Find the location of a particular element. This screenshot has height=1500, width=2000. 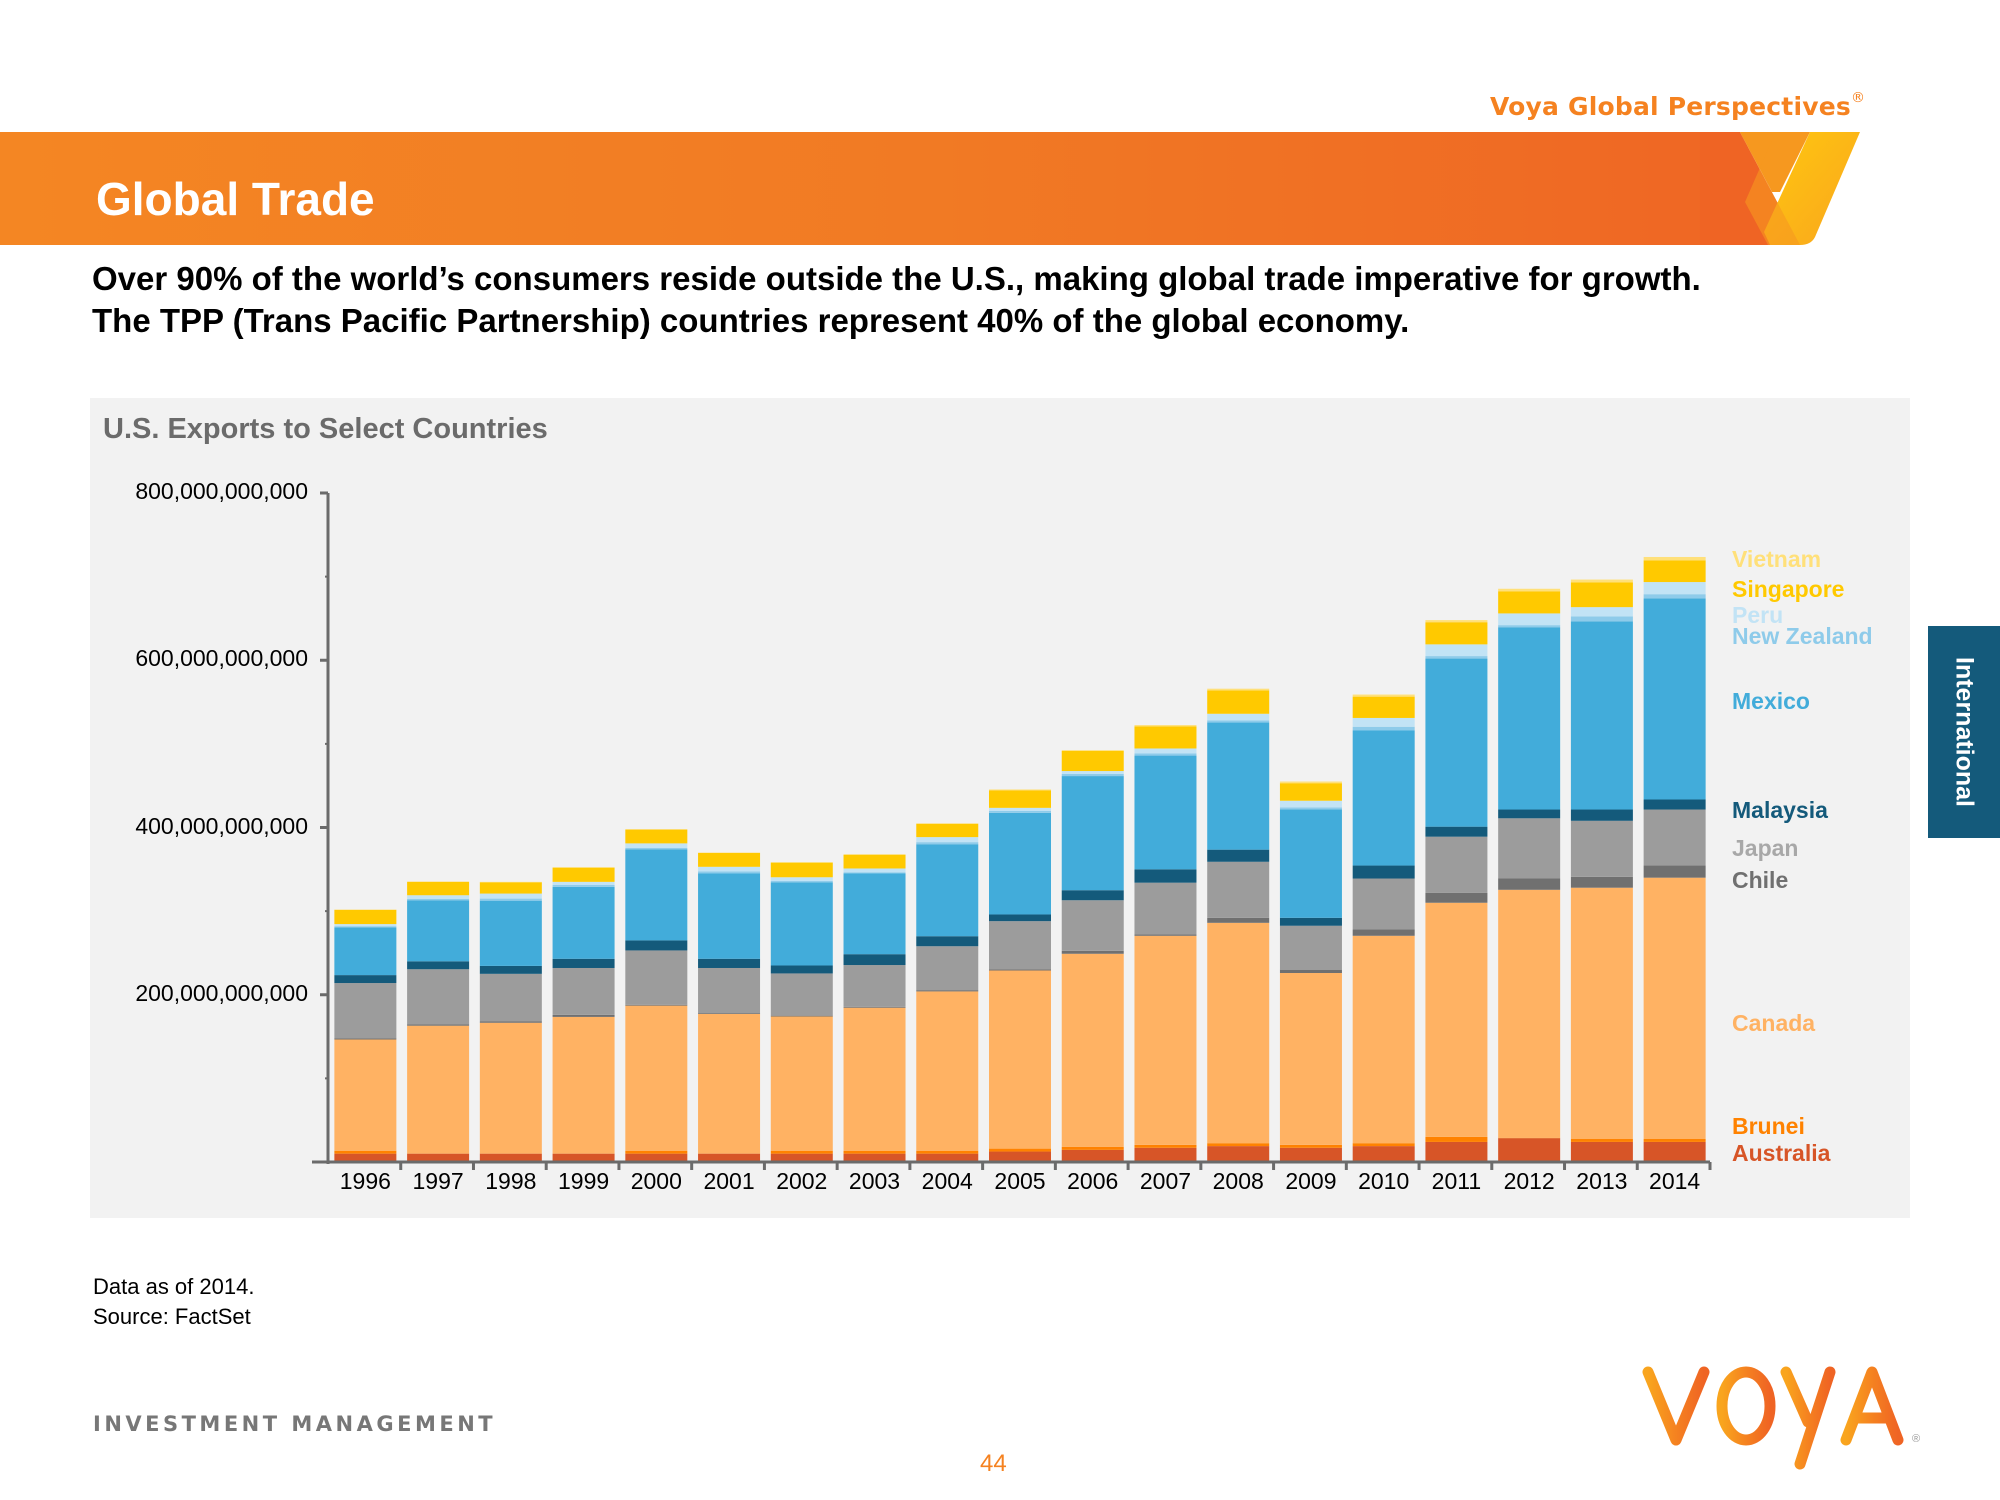

bar-segment-canada-1996 is located at coordinates (365, 1095).